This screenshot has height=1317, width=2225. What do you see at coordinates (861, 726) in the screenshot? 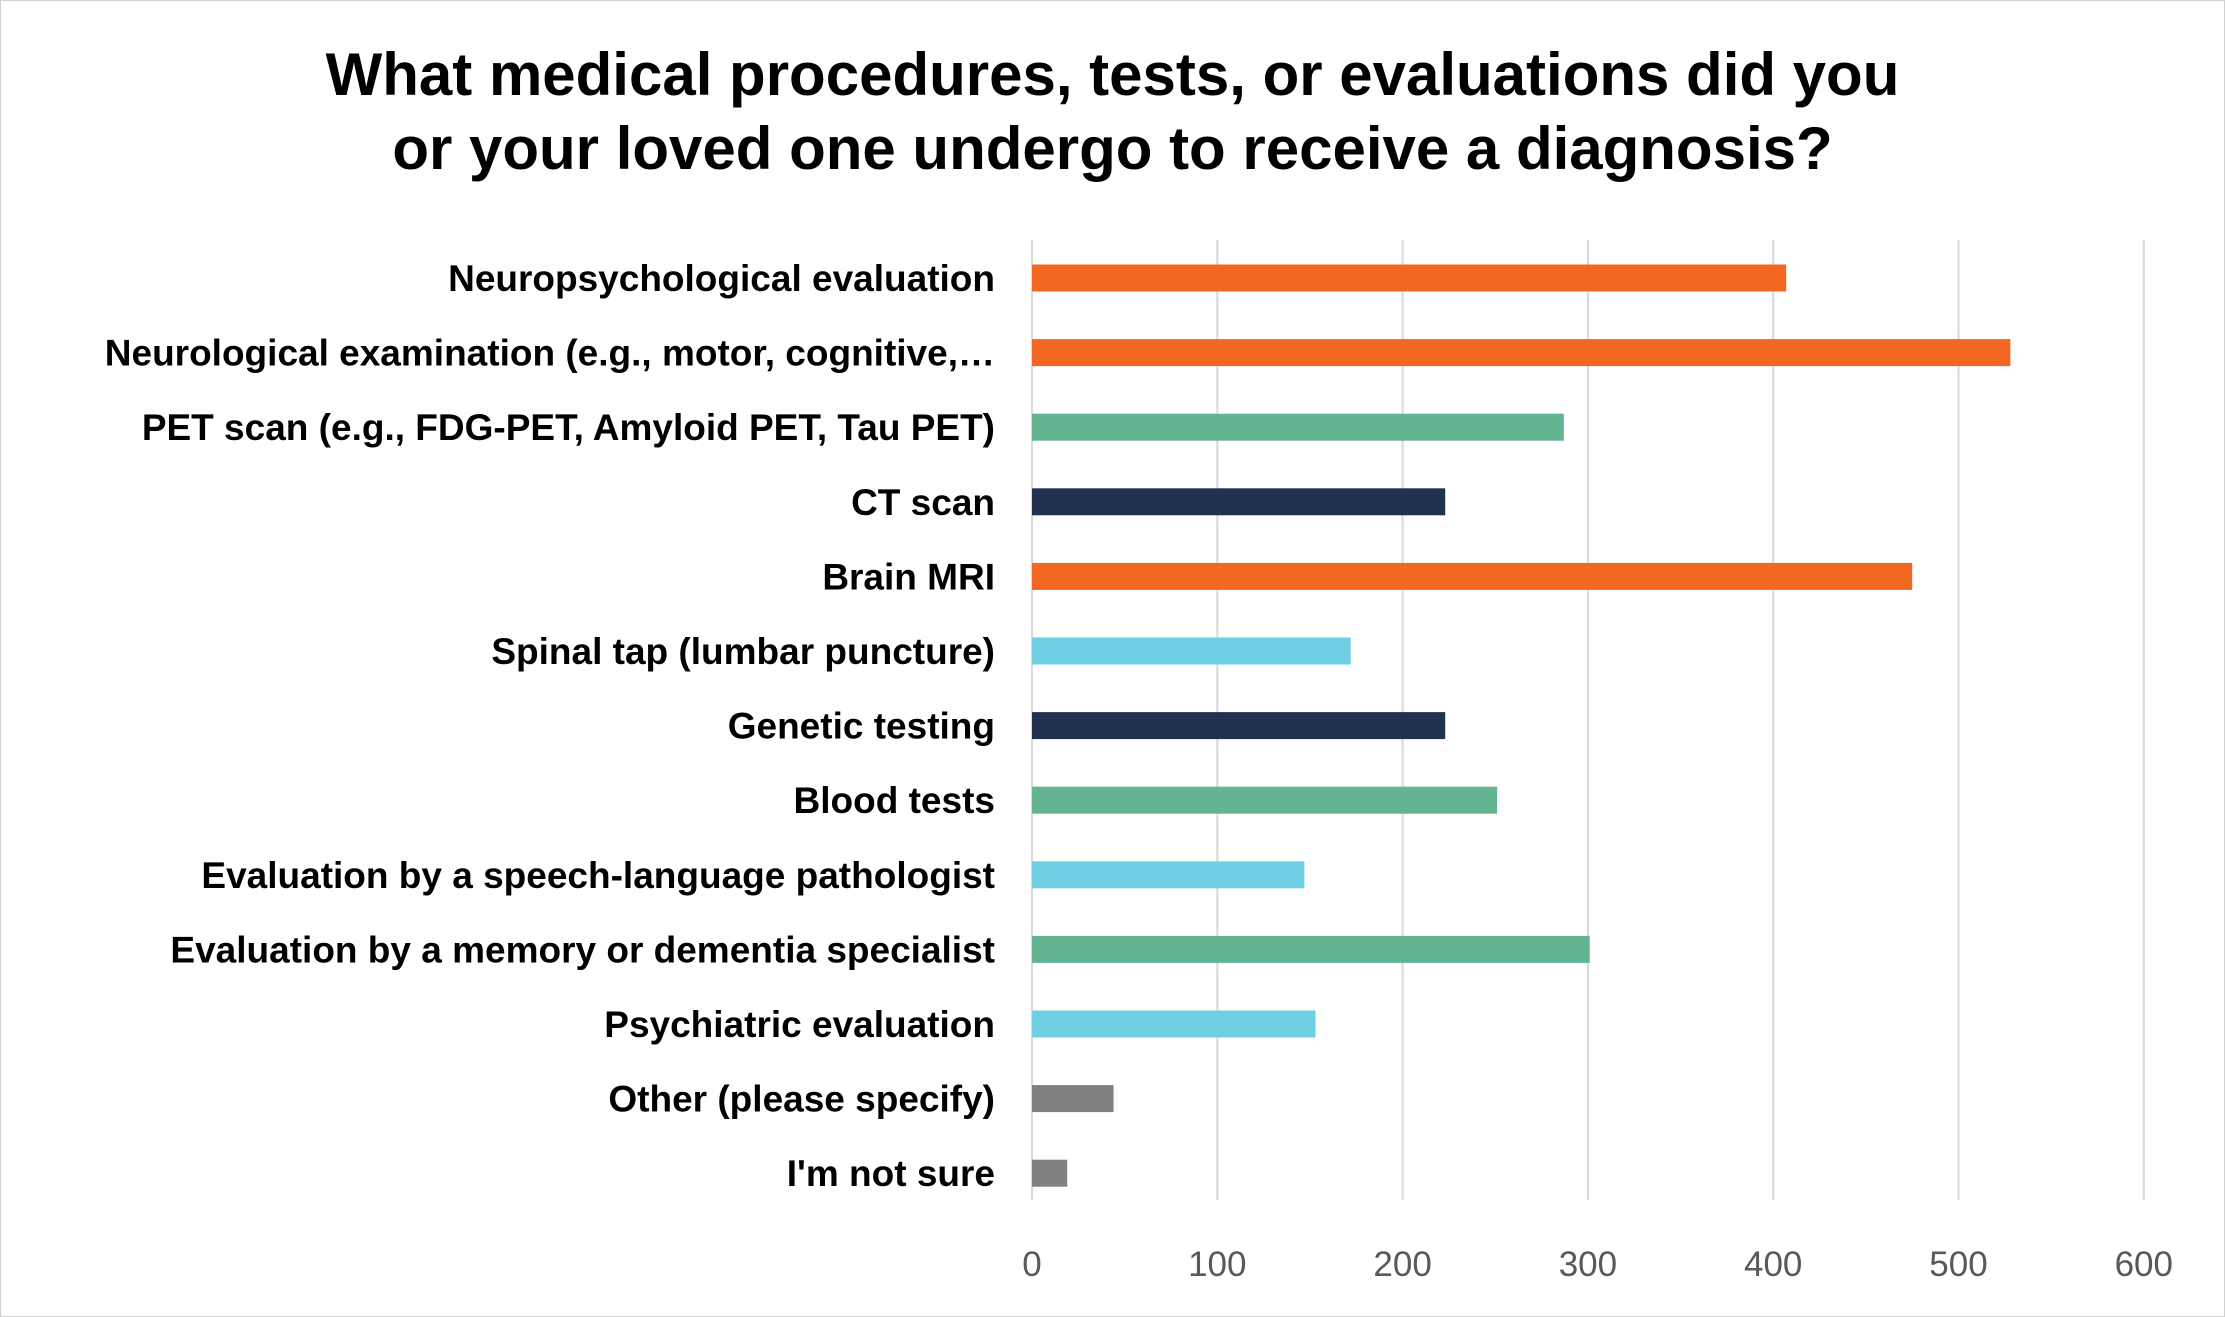
I see `category-label-6: Genetic testing` at bounding box center [861, 726].